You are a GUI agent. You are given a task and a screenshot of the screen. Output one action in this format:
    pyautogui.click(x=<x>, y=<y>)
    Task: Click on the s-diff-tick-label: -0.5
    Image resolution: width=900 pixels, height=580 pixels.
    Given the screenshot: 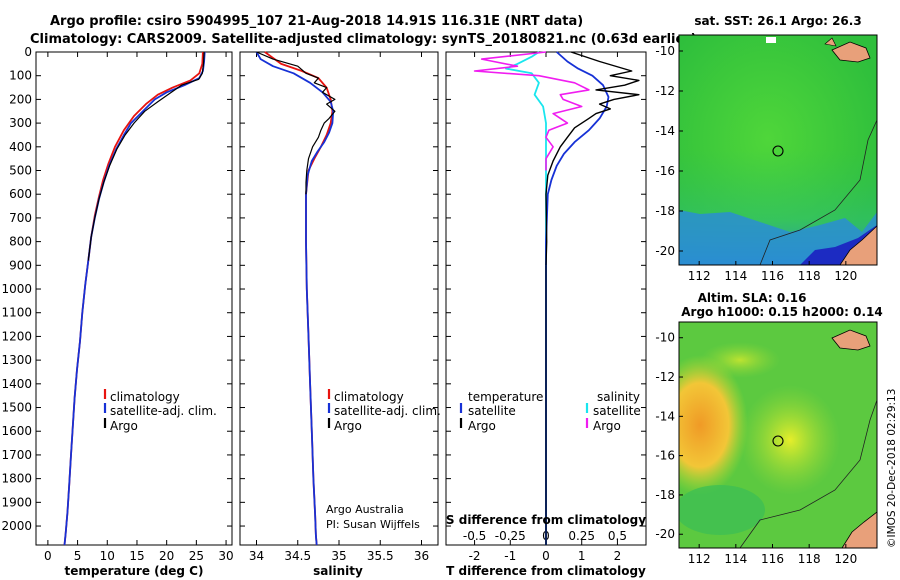 What is the action you would take?
    pyautogui.click(x=474, y=536)
    